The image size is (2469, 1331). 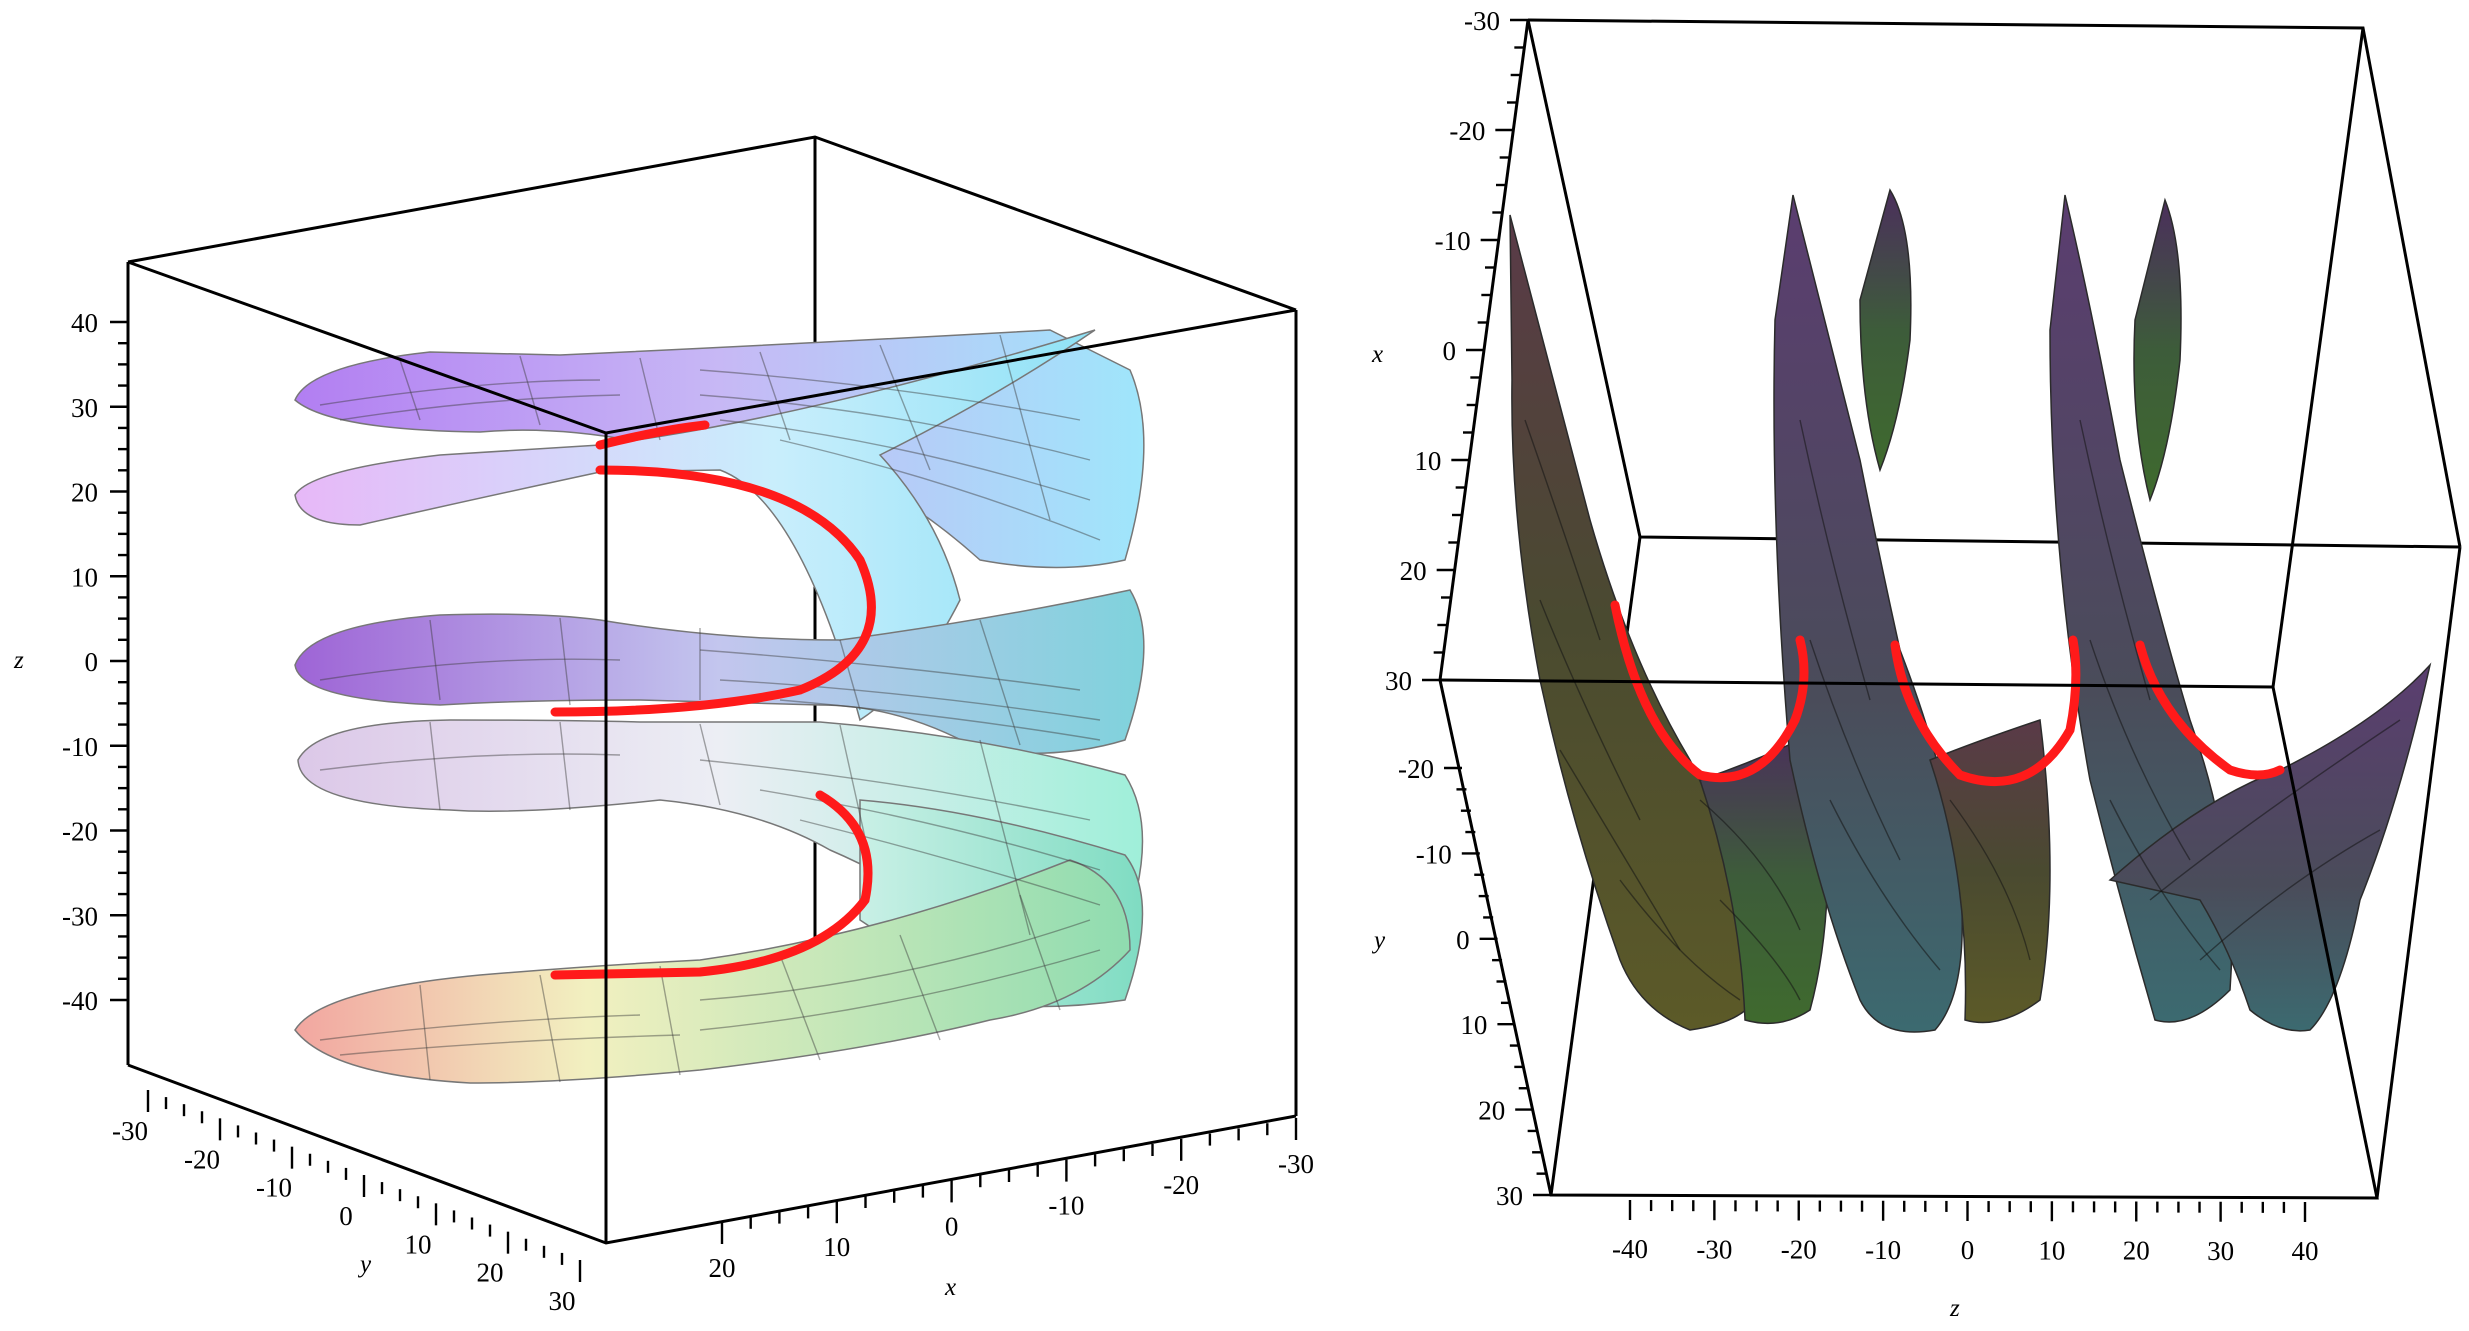 I want to click on right-z-axis-tick-label: 40, so click(x=2305, y=1251).